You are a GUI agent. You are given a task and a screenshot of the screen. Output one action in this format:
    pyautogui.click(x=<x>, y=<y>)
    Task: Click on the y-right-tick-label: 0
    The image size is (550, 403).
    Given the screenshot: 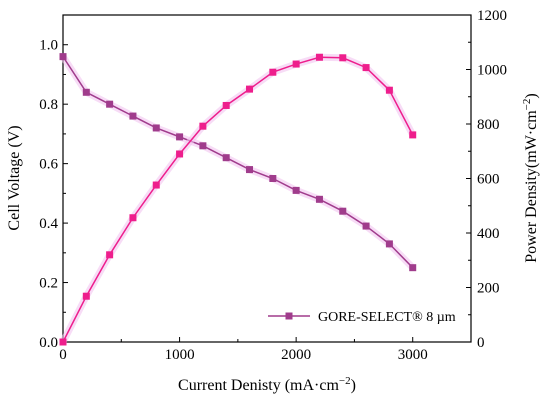 What is the action you would take?
    pyautogui.click(x=481, y=343)
    